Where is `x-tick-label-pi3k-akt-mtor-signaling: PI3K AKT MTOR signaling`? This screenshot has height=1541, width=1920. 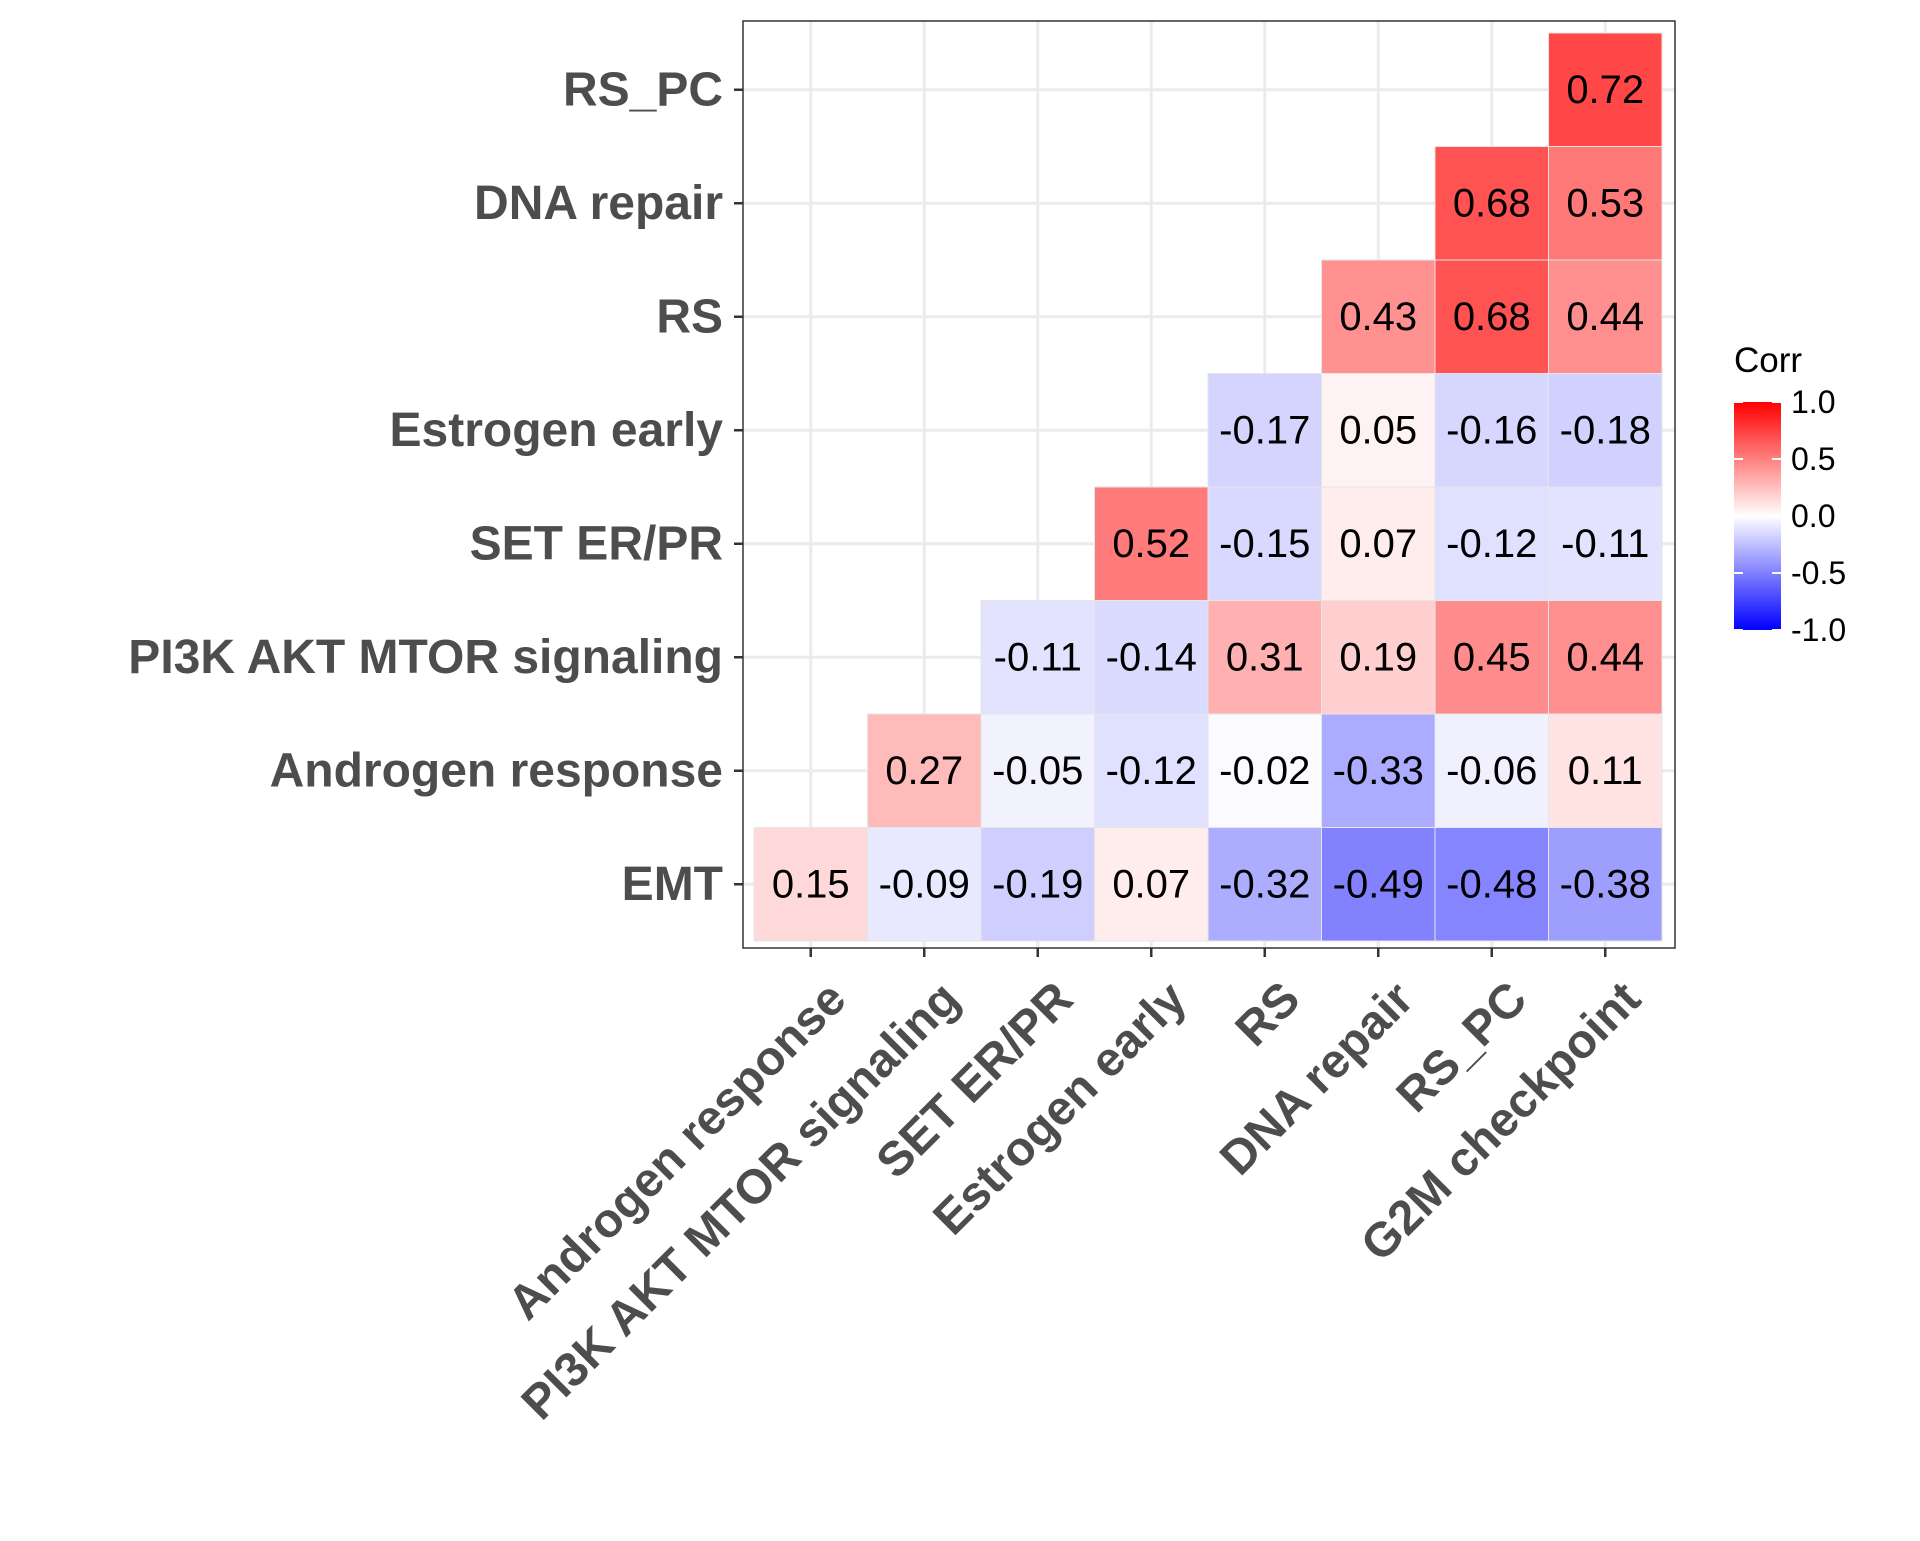 x-tick-label-pi3k-akt-mtor-signaling: PI3K AKT MTOR signaling is located at coordinates (741, 1201).